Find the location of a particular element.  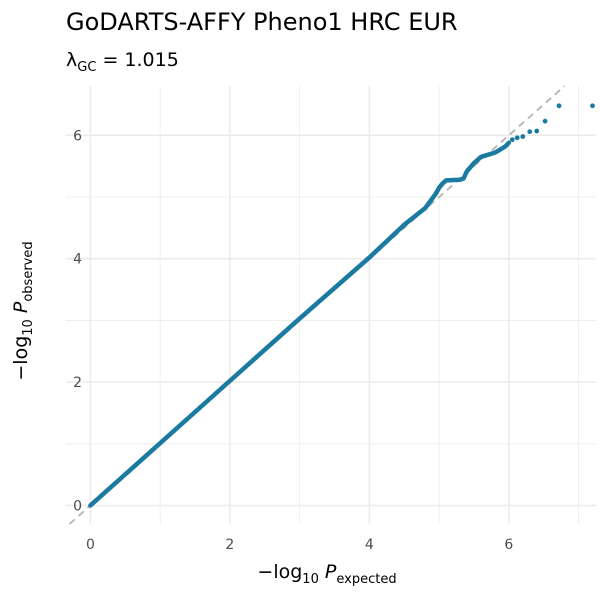

y-tick-label: 6 is located at coordinates (77, 136).